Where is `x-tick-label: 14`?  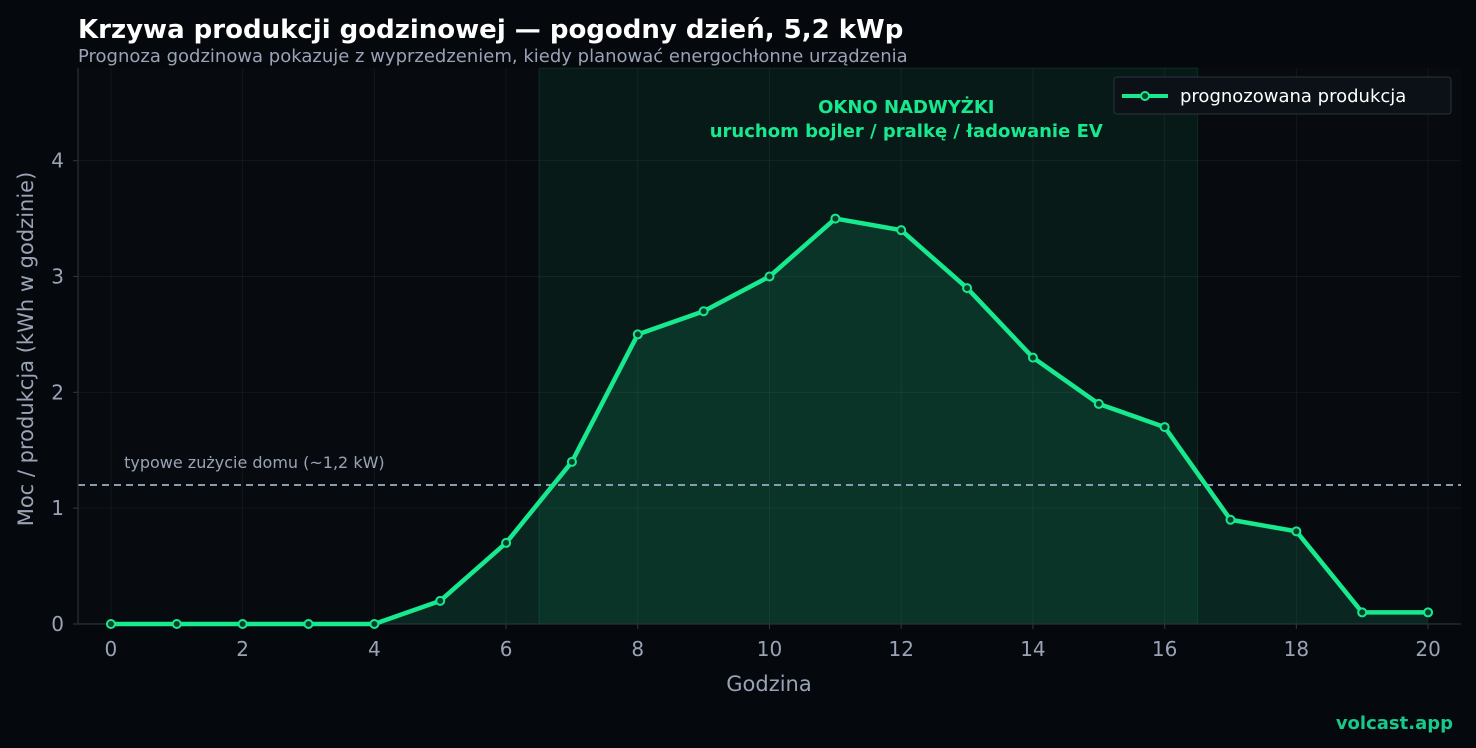
x-tick-label: 14 is located at coordinates (1032, 649).